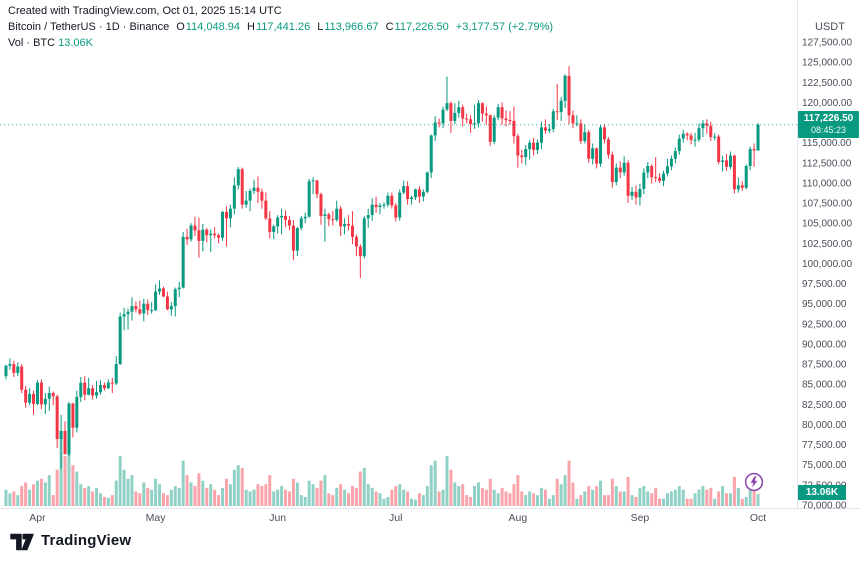 The image size is (860, 561). I want to click on time-axis: Apr May Jun Jul Aug Sep Oct, so click(397, 518).